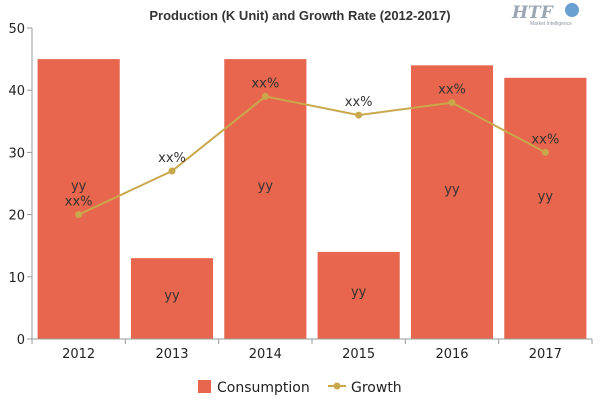  I want to click on x-tick-label: 2012, so click(78, 354).